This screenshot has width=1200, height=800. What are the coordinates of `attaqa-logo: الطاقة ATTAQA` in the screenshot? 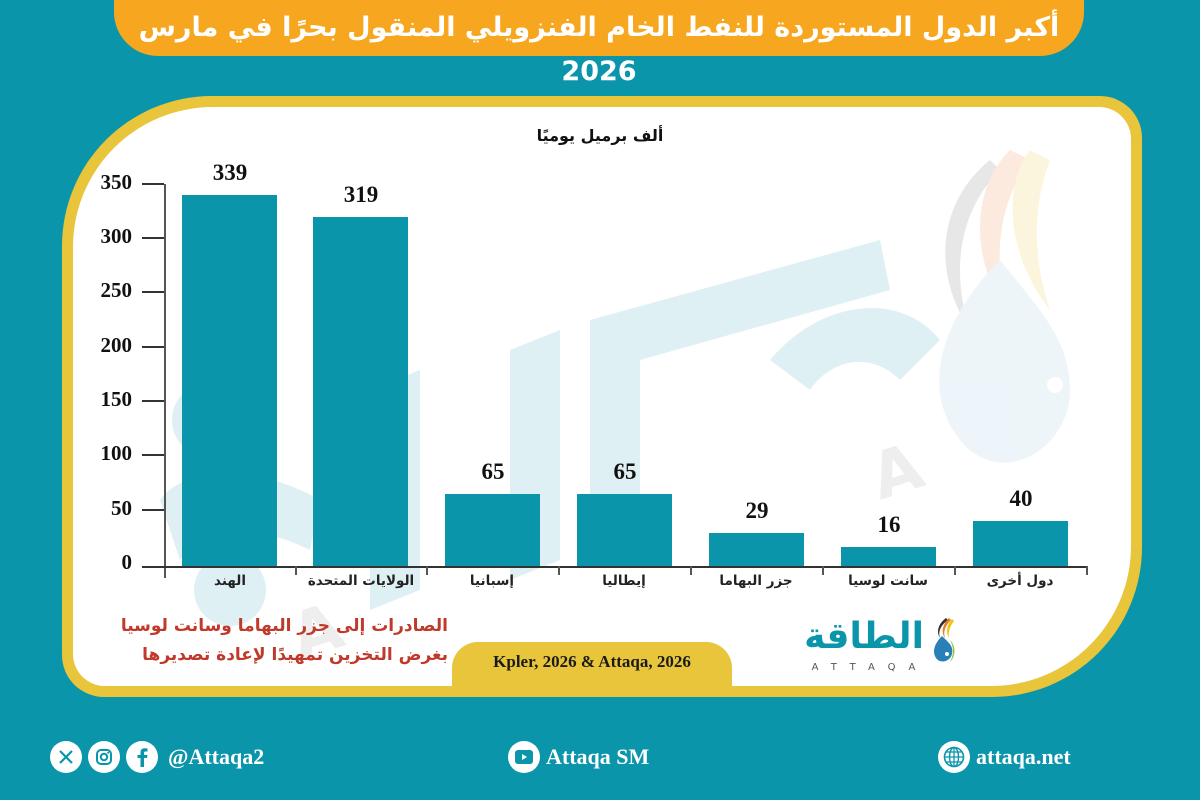 It's located at (880, 652).